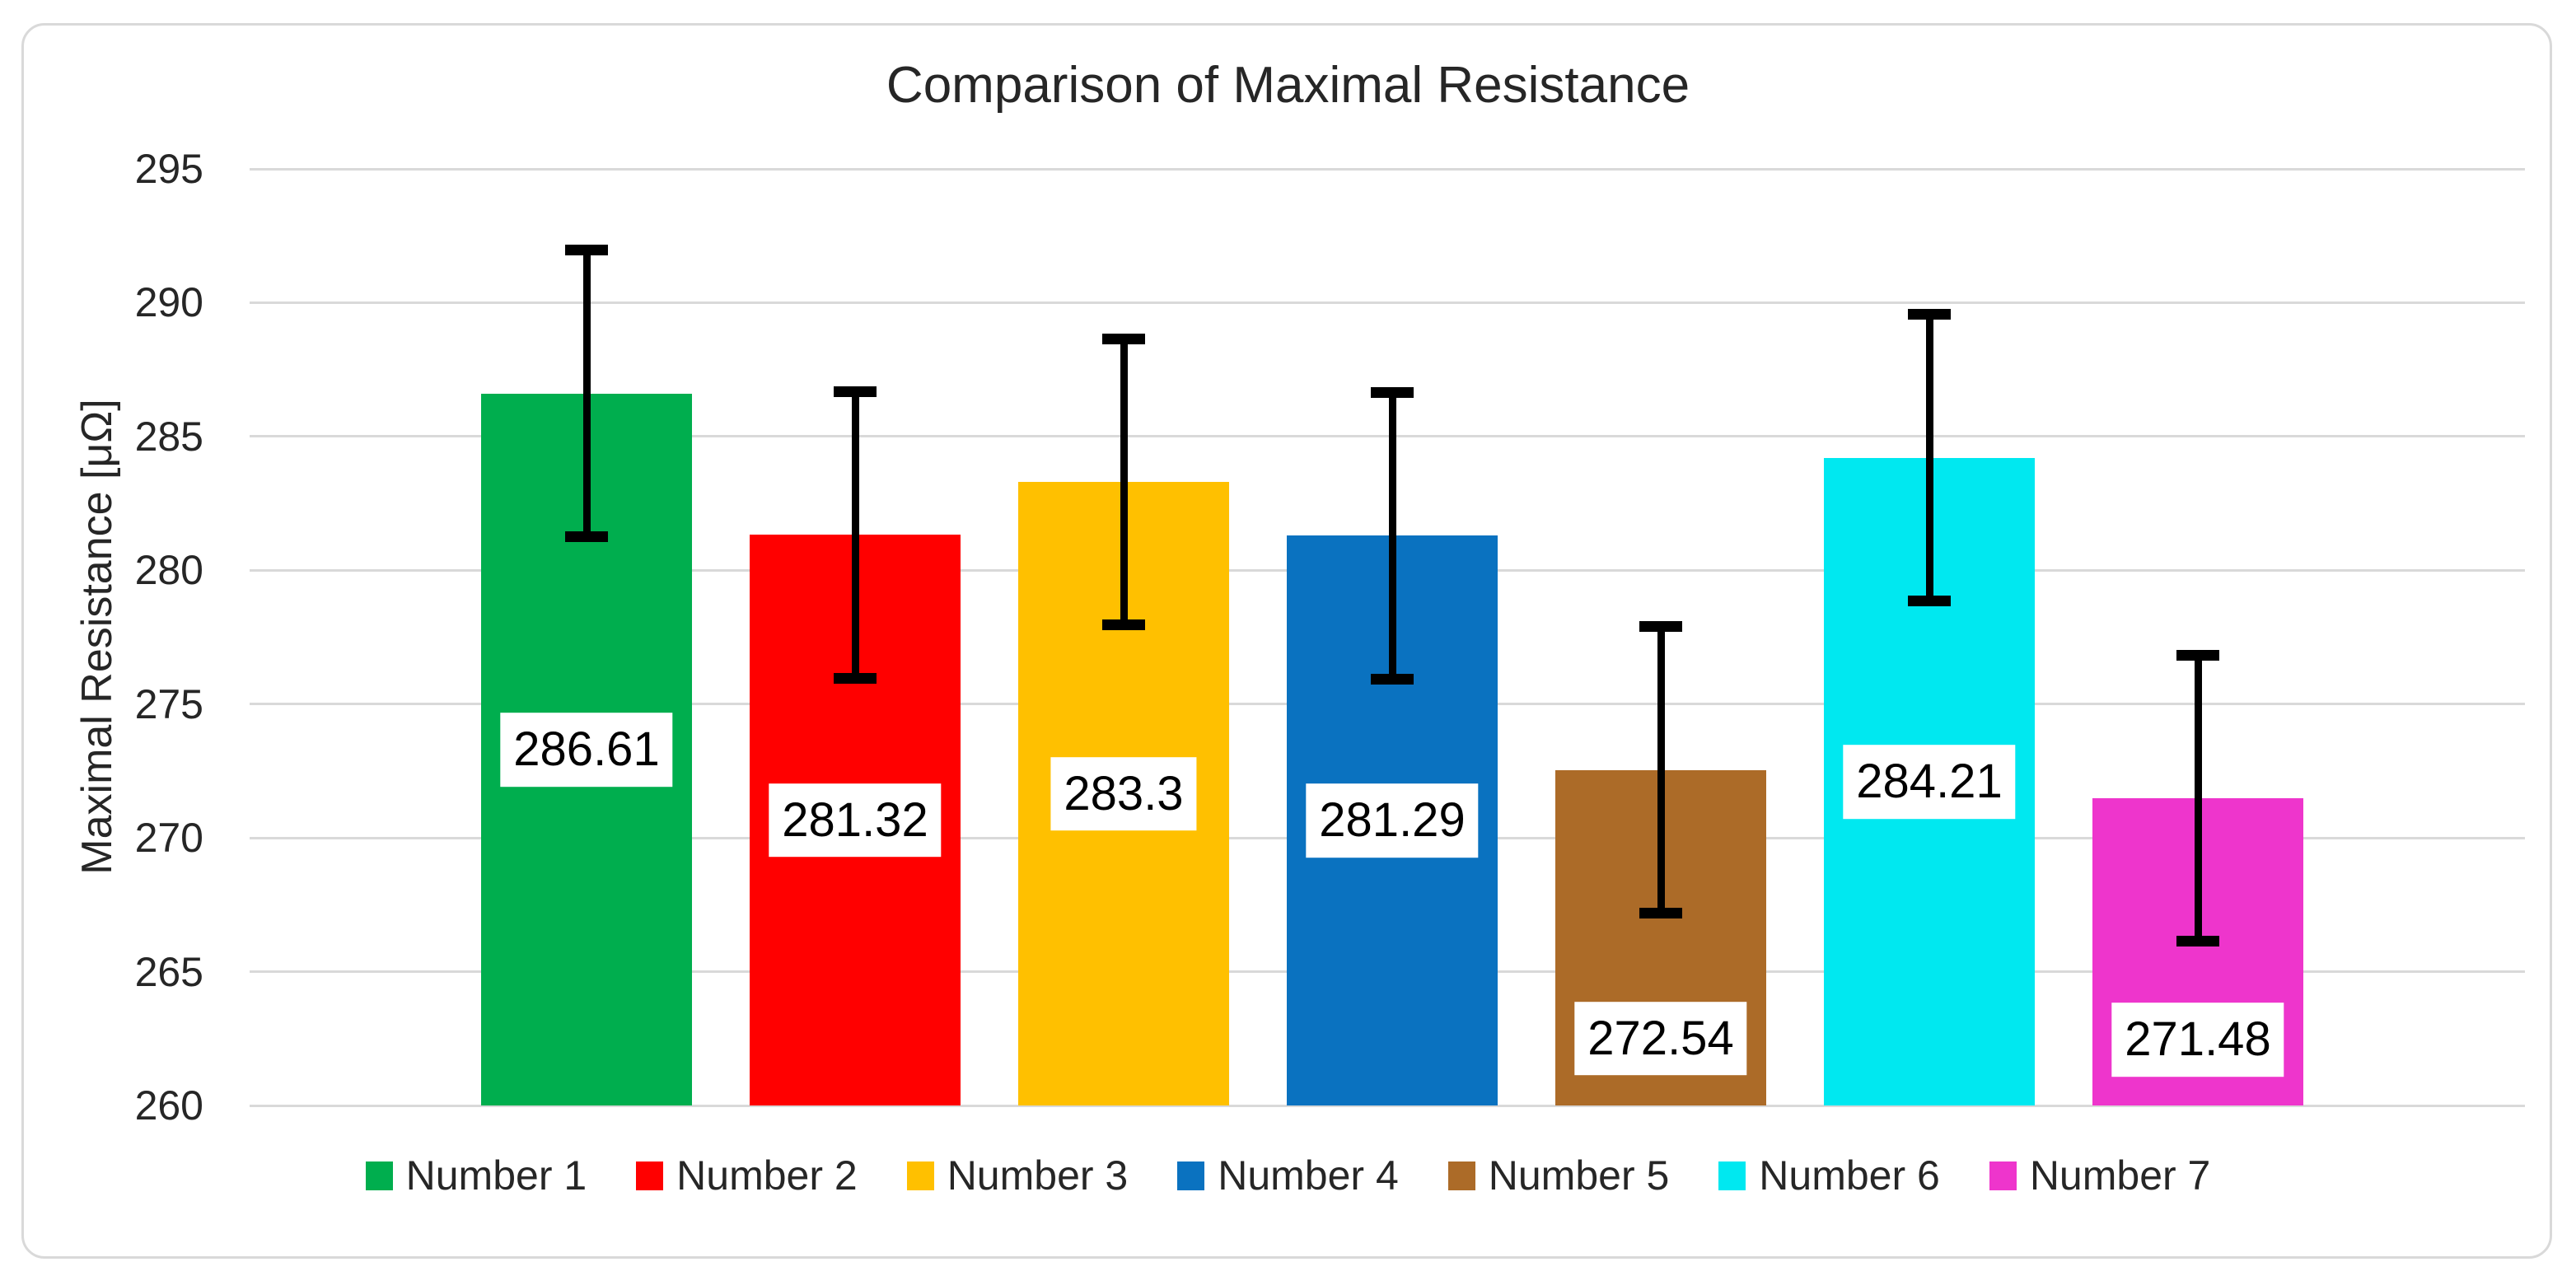  I want to click on y-tick-label-290: 290, so click(168, 302).